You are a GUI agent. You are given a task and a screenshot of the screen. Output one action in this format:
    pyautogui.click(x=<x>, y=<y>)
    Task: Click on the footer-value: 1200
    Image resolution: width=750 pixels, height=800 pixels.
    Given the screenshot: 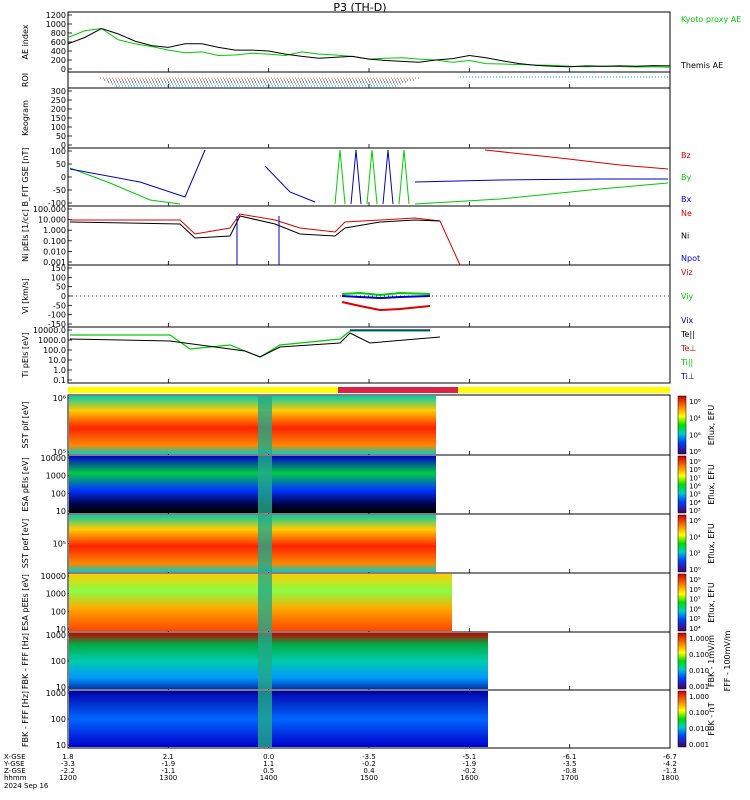 What is the action you would take?
    pyautogui.click(x=68, y=778)
    